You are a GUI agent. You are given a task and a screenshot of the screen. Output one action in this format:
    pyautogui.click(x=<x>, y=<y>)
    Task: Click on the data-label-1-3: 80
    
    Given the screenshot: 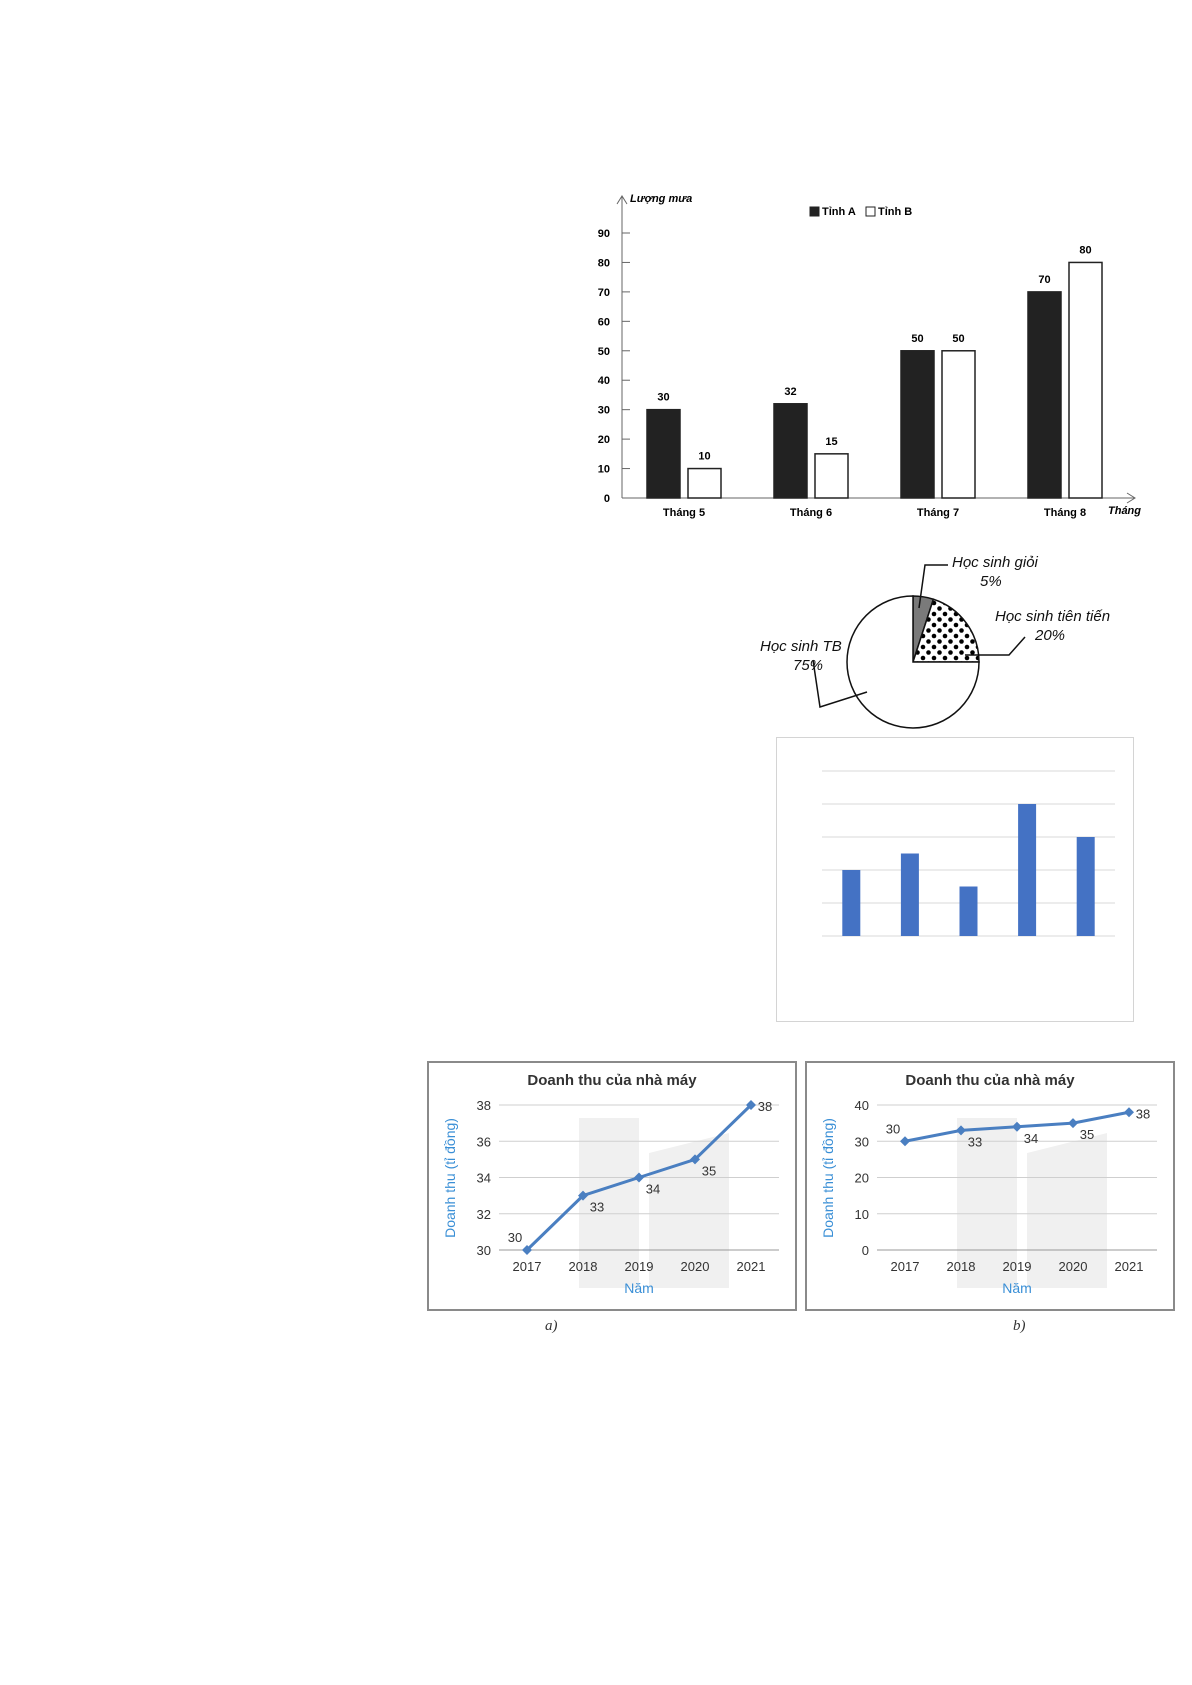 What is the action you would take?
    pyautogui.click(x=1085, y=250)
    